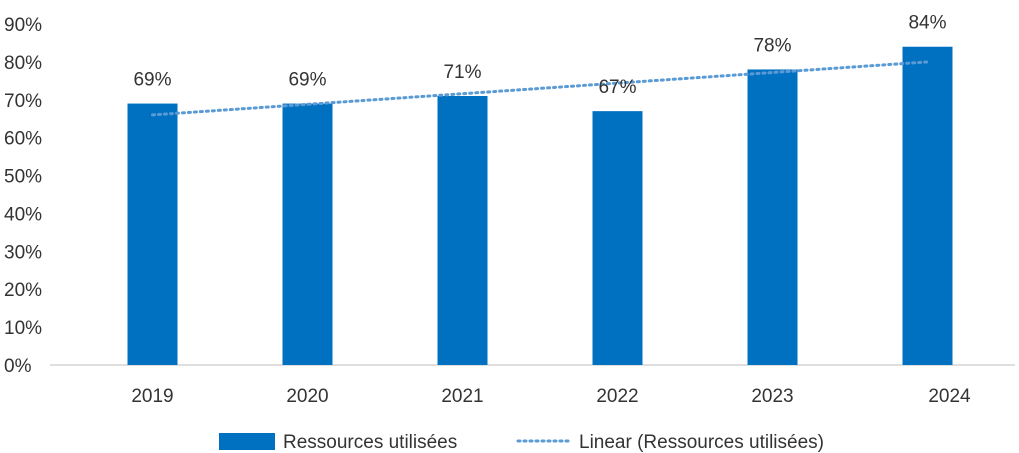 The width and height of the screenshot is (1019, 453). Describe the element at coordinates (551, 396) in the screenshot. I see `x-axis-ticks: 2019 2020 2021 2022 2023 2024` at that location.